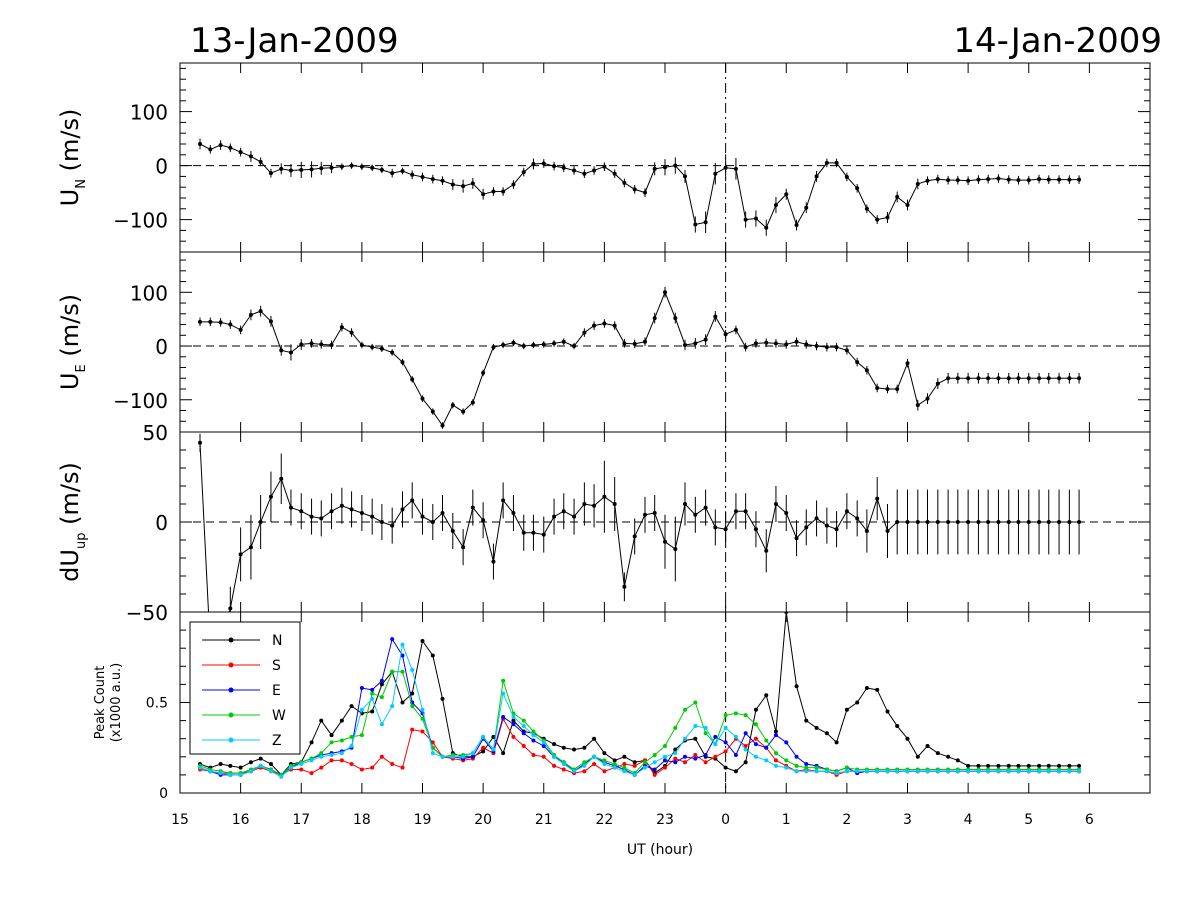 The width and height of the screenshot is (1201, 901). I want to click on x-tick-label: 2, so click(846, 820).